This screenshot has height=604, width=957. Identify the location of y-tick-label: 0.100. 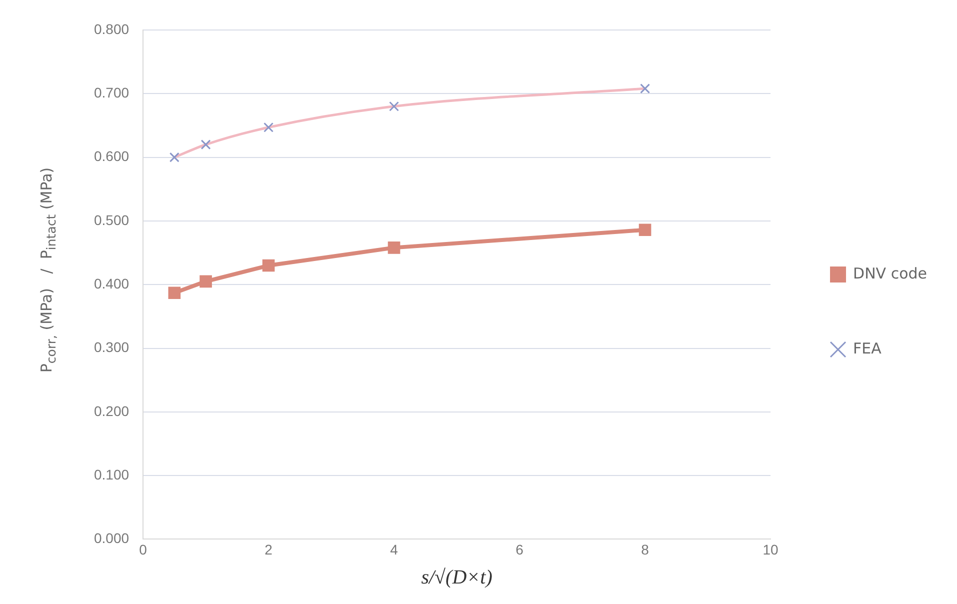
(112, 474).